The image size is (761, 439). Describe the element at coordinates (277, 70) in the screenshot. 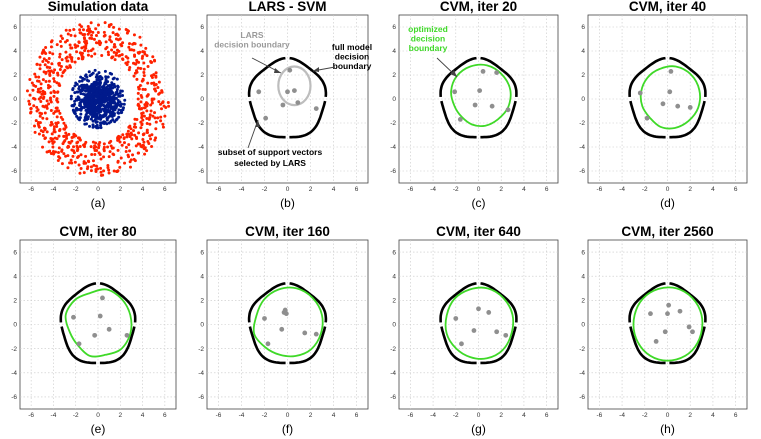

I see `lars-annotation-arrowhead` at that location.